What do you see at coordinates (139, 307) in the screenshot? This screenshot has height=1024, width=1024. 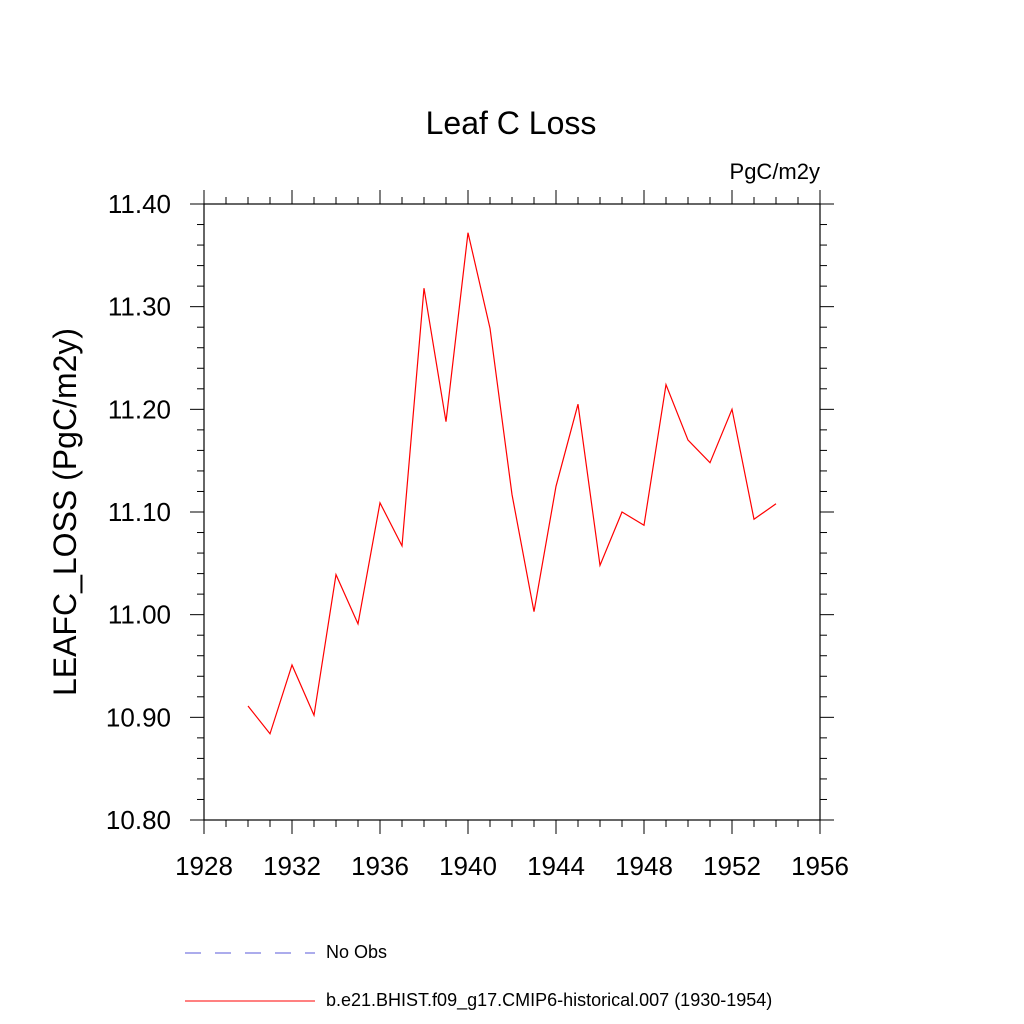 I see `y-tick-label: 11.30` at bounding box center [139, 307].